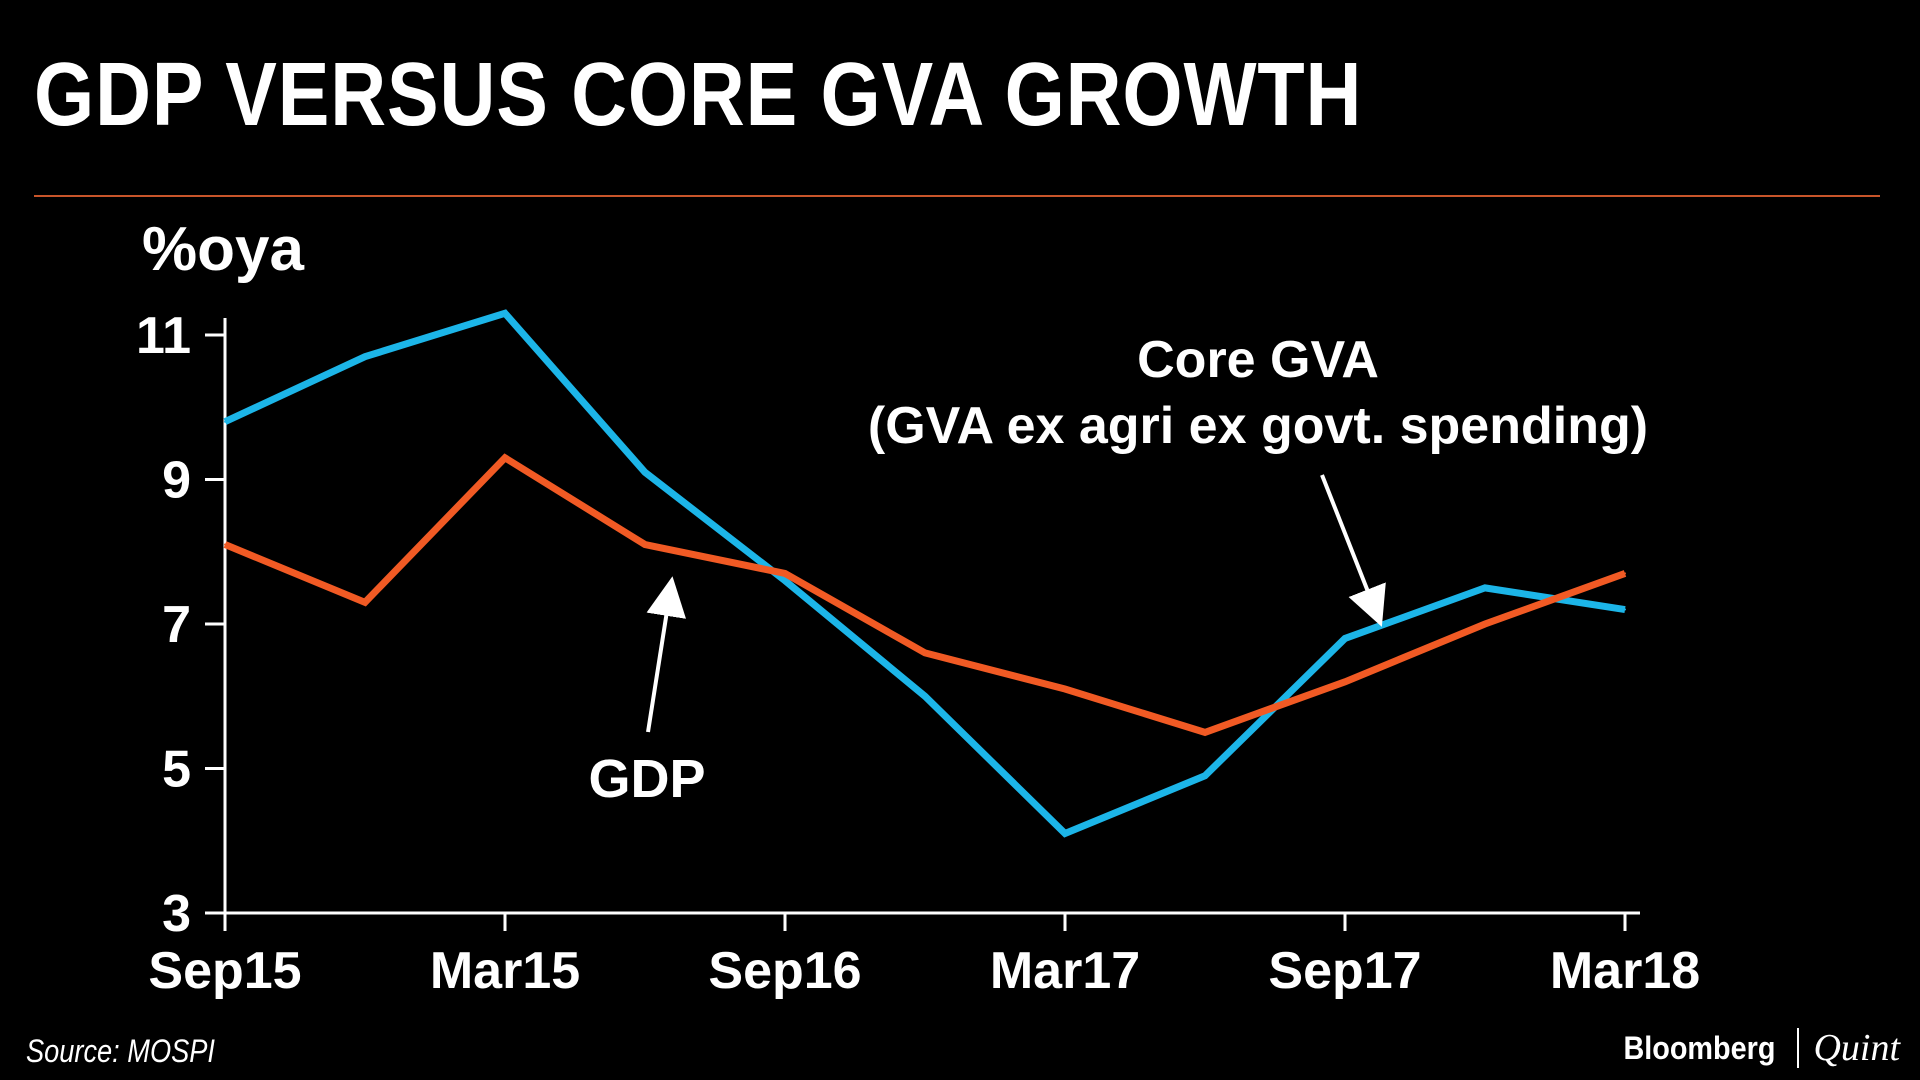 The image size is (1920, 1080). Describe the element at coordinates (223, 249) in the screenshot. I see `y-axis-label: %oya` at that location.